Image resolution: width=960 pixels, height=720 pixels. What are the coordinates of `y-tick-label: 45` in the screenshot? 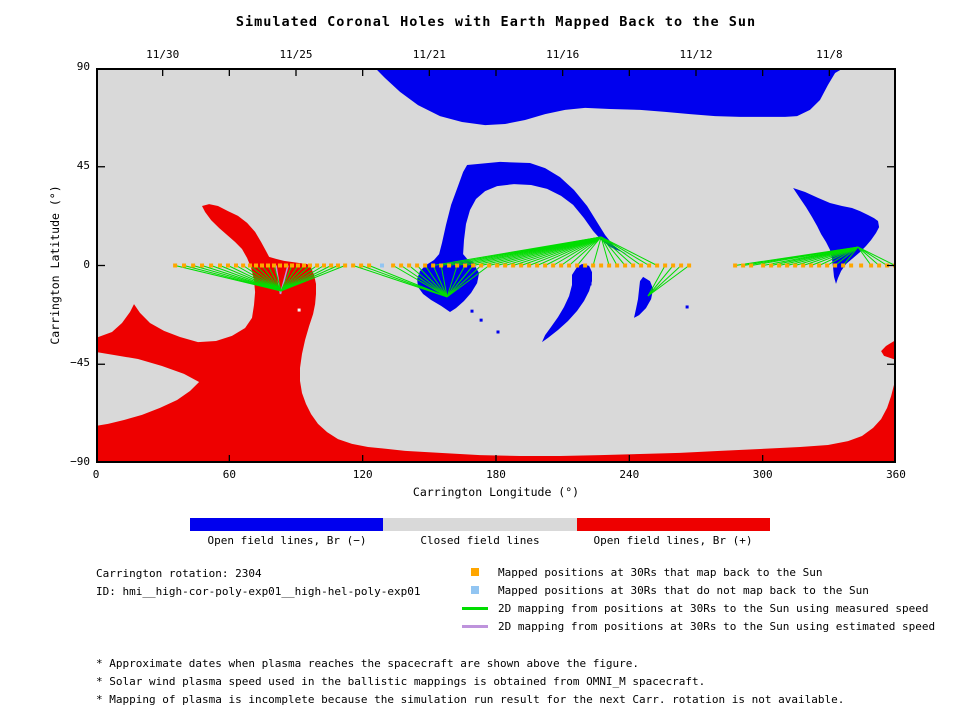 It's located at (83, 165).